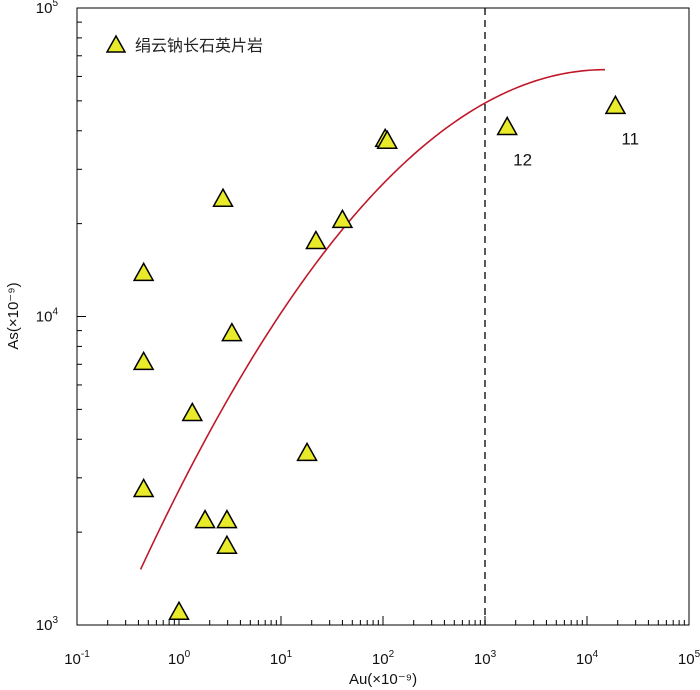 The width and height of the screenshot is (700, 690). I want to click on x-axis-title: Au(×10⁻⁹), so click(383, 679).